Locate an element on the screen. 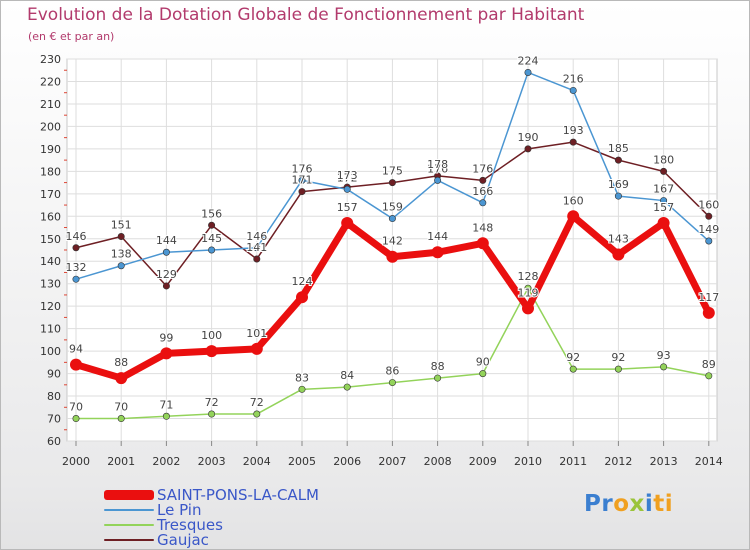 Image resolution: width=750 pixels, height=550 pixels. y-tick-label: 140 is located at coordinates (50, 261).